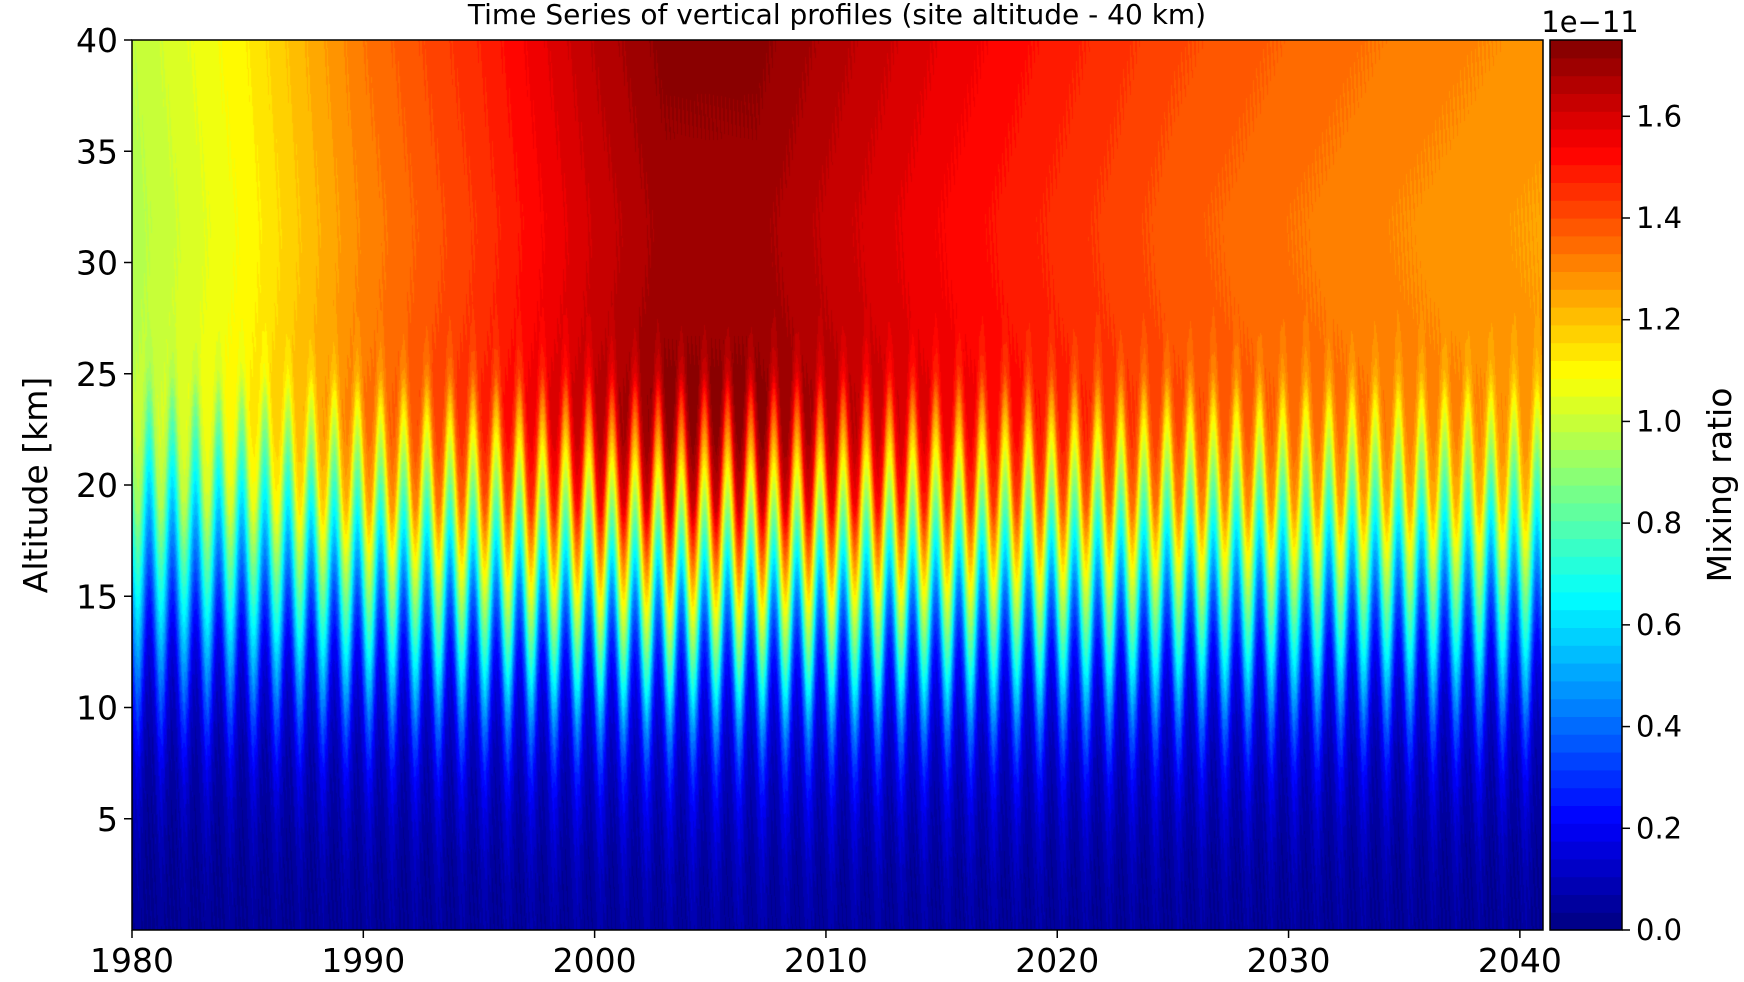  I want to click on x-tick-label: 2020, so click(1057, 960).